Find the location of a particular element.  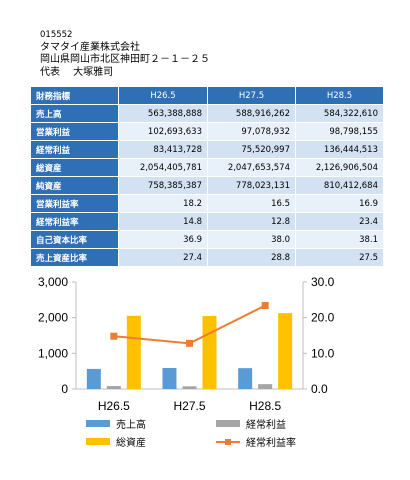

table-row: 経常利益 83,413,728 75,520,997 136,444,513 is located at coordinates (207, 149).